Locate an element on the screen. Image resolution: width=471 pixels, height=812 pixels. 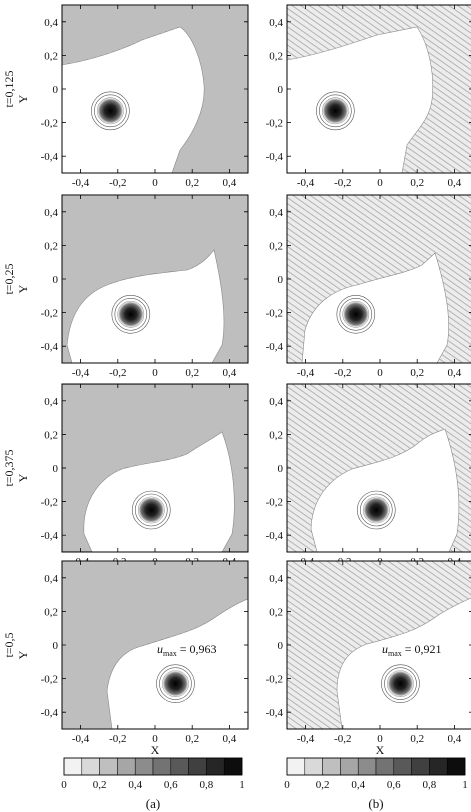
heatmap-panel-b-2: -0,4 -0,2 0 0,2 0,4 0,4 0,2 0 -0,2 -0,4 is located at coordinates (368, 286).